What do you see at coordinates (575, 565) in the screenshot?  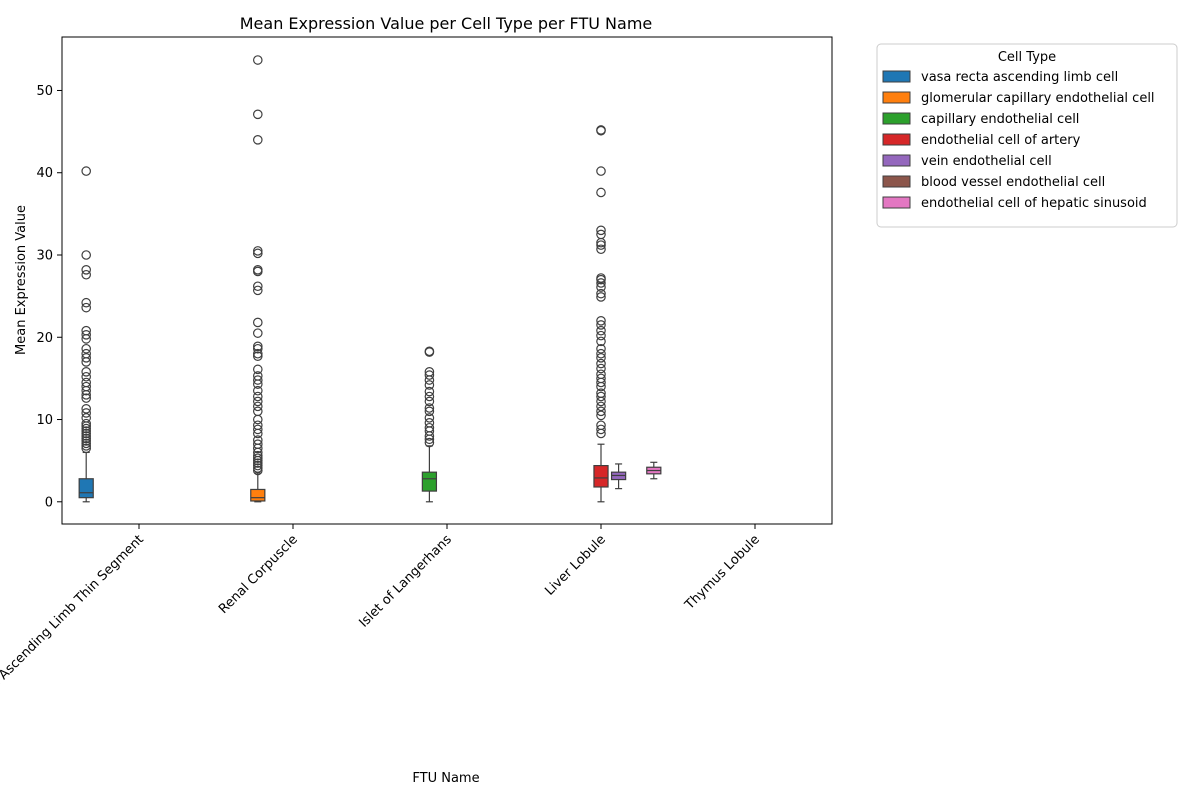 I see `x-tick-label: Liver Lobule` at bounding box center [575, 565].